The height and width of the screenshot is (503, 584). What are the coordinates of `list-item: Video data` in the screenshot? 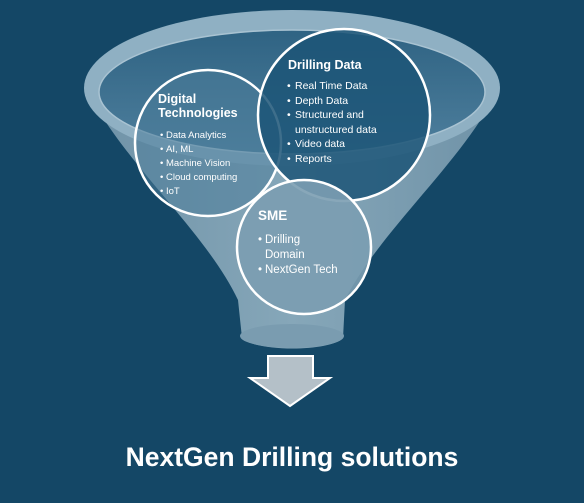 It's located at (354, 144).